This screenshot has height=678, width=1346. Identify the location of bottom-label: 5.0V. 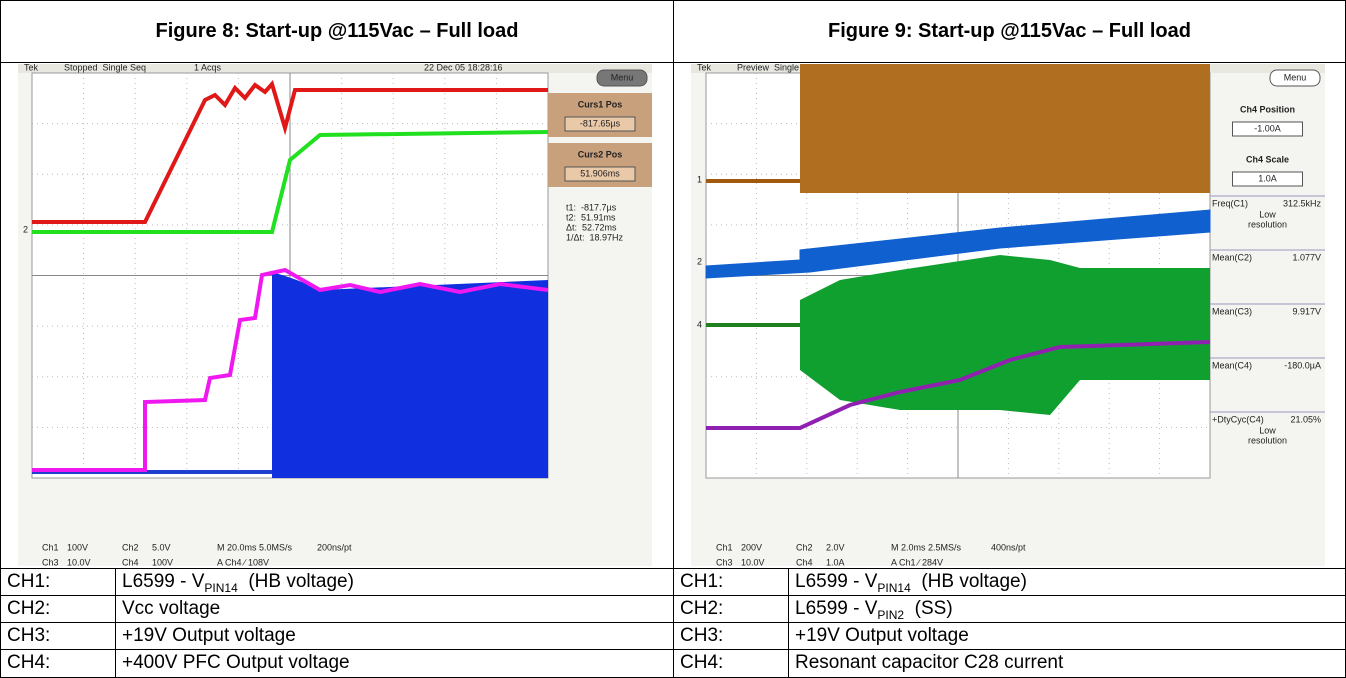
(161, 547).